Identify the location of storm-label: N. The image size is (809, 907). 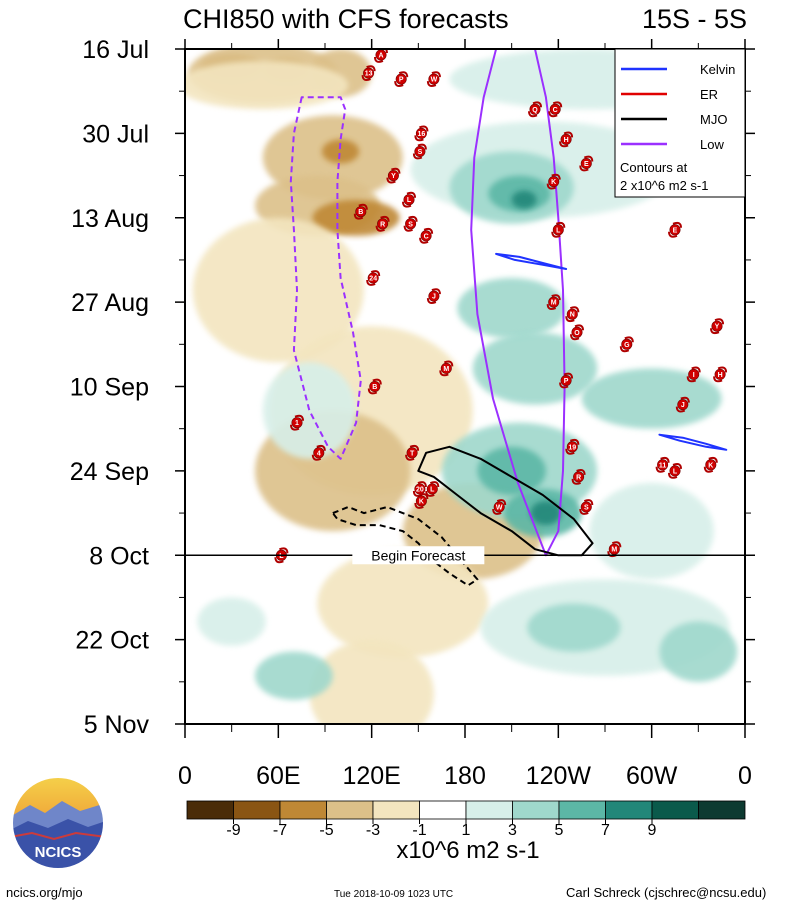
(572, 315).